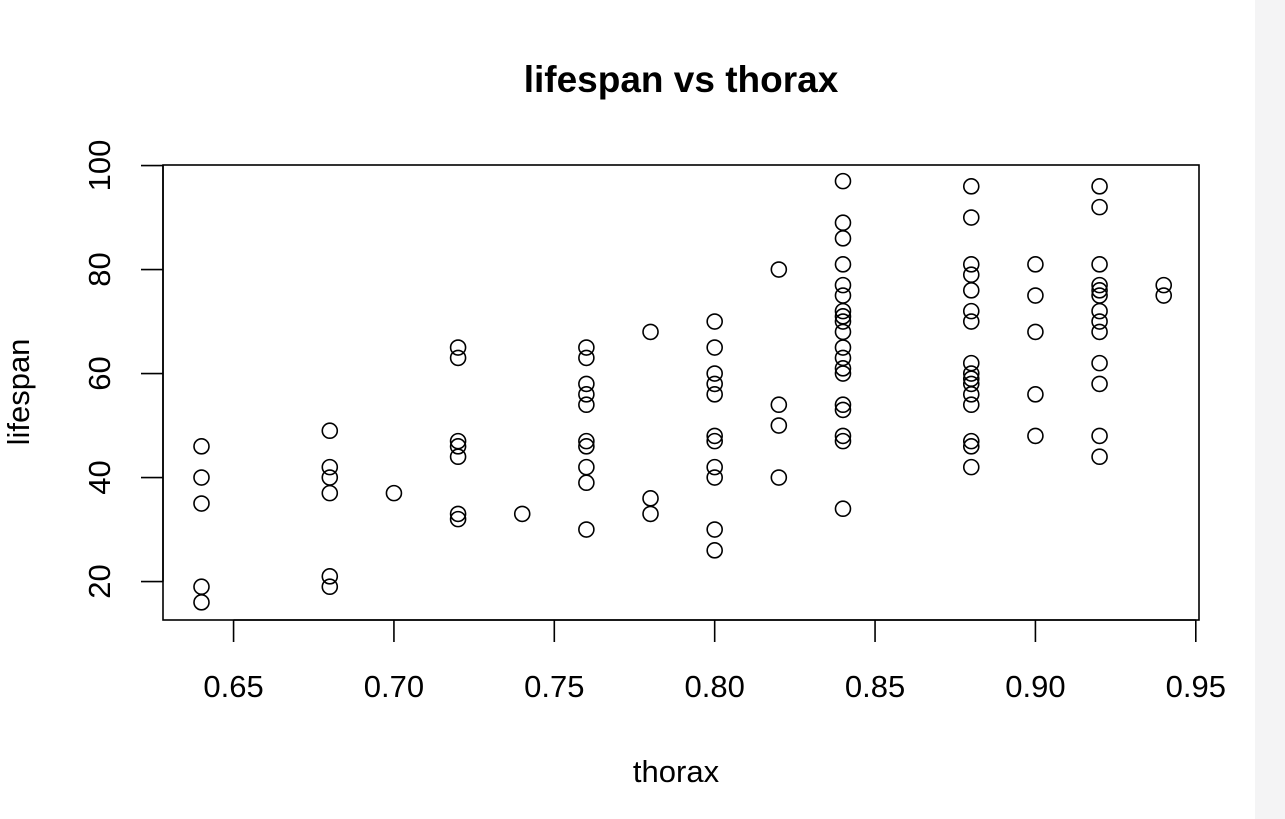  Describe the element at coordinates (99, 166) in the screenshot. I see `y-tick-label: 100` at that location.